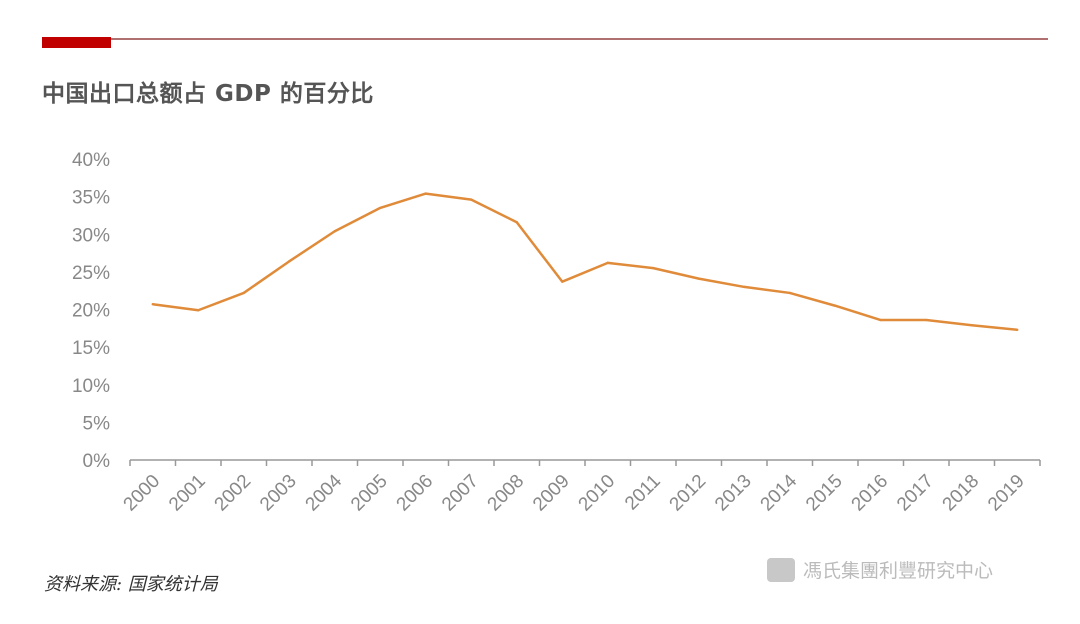 Image resolution: width=1080 pixels, height=624 pixels. I want to click on y-tick-label: 40%, so click(91, 160).